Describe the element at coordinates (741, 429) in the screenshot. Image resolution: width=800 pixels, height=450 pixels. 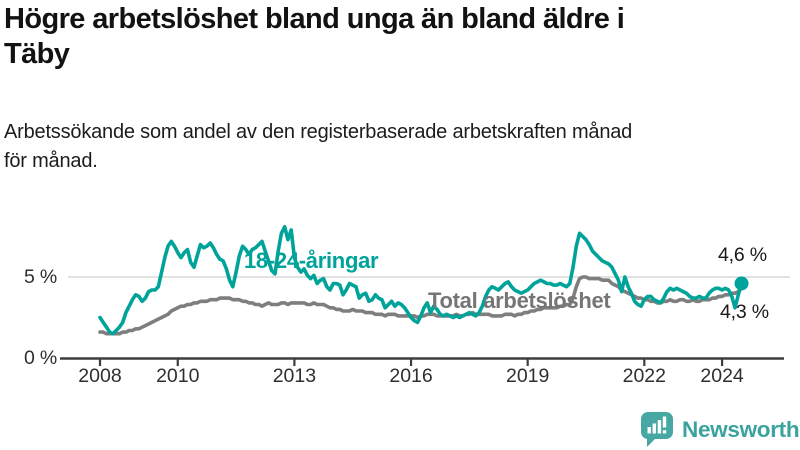
I see `newsworthy-logo-text: Newsworthy` at that location.